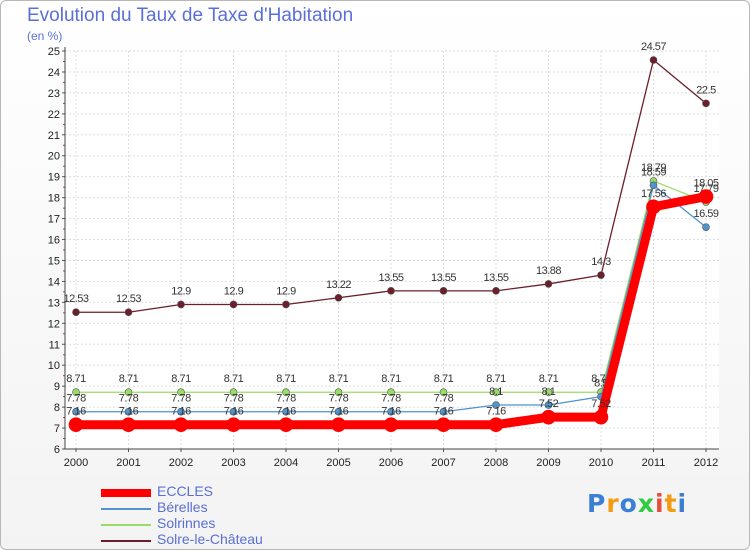  Describe the element at coordinates (182, 507) in the screenshot. I see `legend-label-berelles: Bérelles` at that location.